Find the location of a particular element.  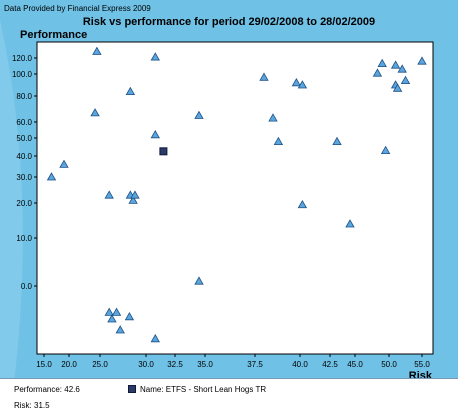

data-provider-note: Data Provided by Financial Express 2009 is located at coordinates (77, 8).